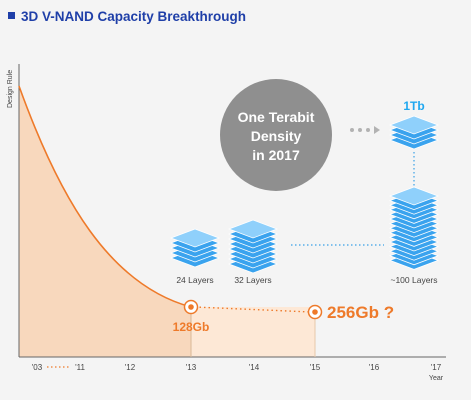 This screenshot has height=400, width=471. Describe the element at coordinates (134, 16) in the screenshot. I see `chart-title: 3D V-NAND Capacity Breakthrough` at that location.